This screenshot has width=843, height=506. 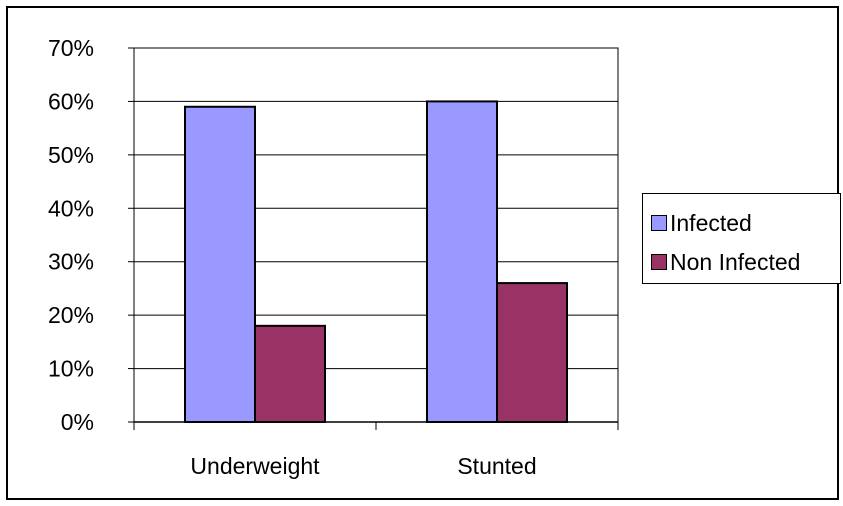 I want to click on x-tick-label: Stunted, so click(x=496, y=466).